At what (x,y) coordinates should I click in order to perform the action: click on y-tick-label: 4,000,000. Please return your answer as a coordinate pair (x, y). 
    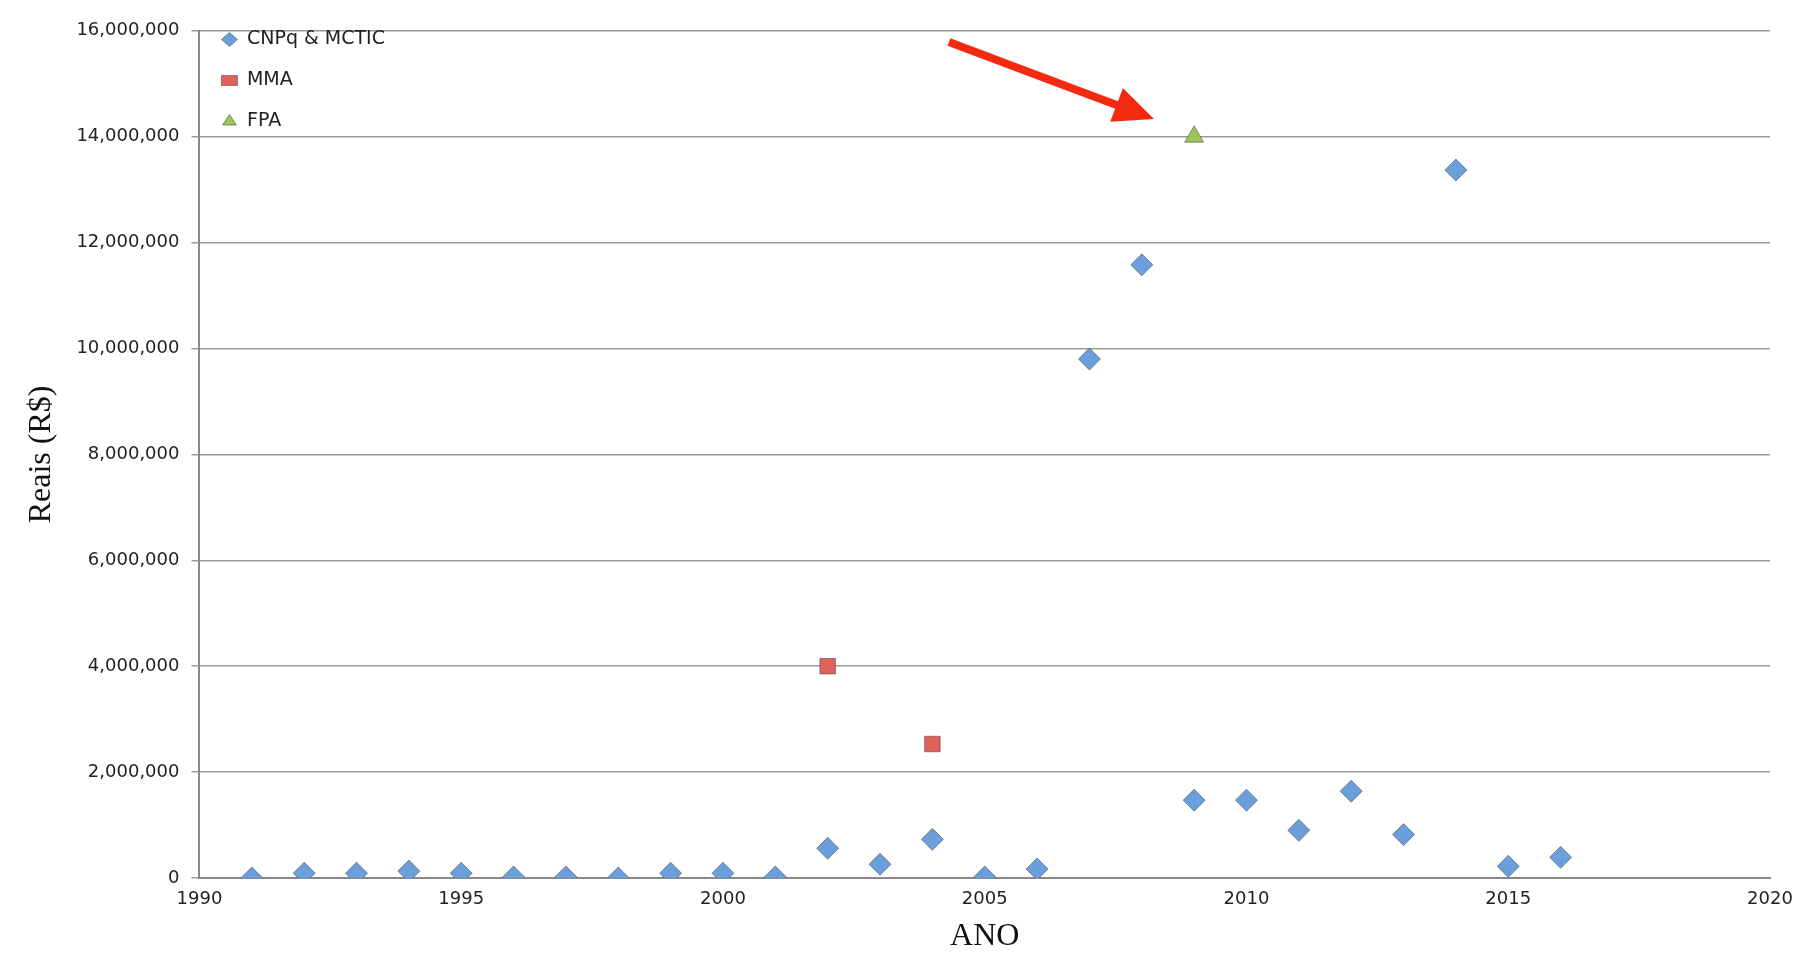
    Looking at the image, I should click on (133, 664).